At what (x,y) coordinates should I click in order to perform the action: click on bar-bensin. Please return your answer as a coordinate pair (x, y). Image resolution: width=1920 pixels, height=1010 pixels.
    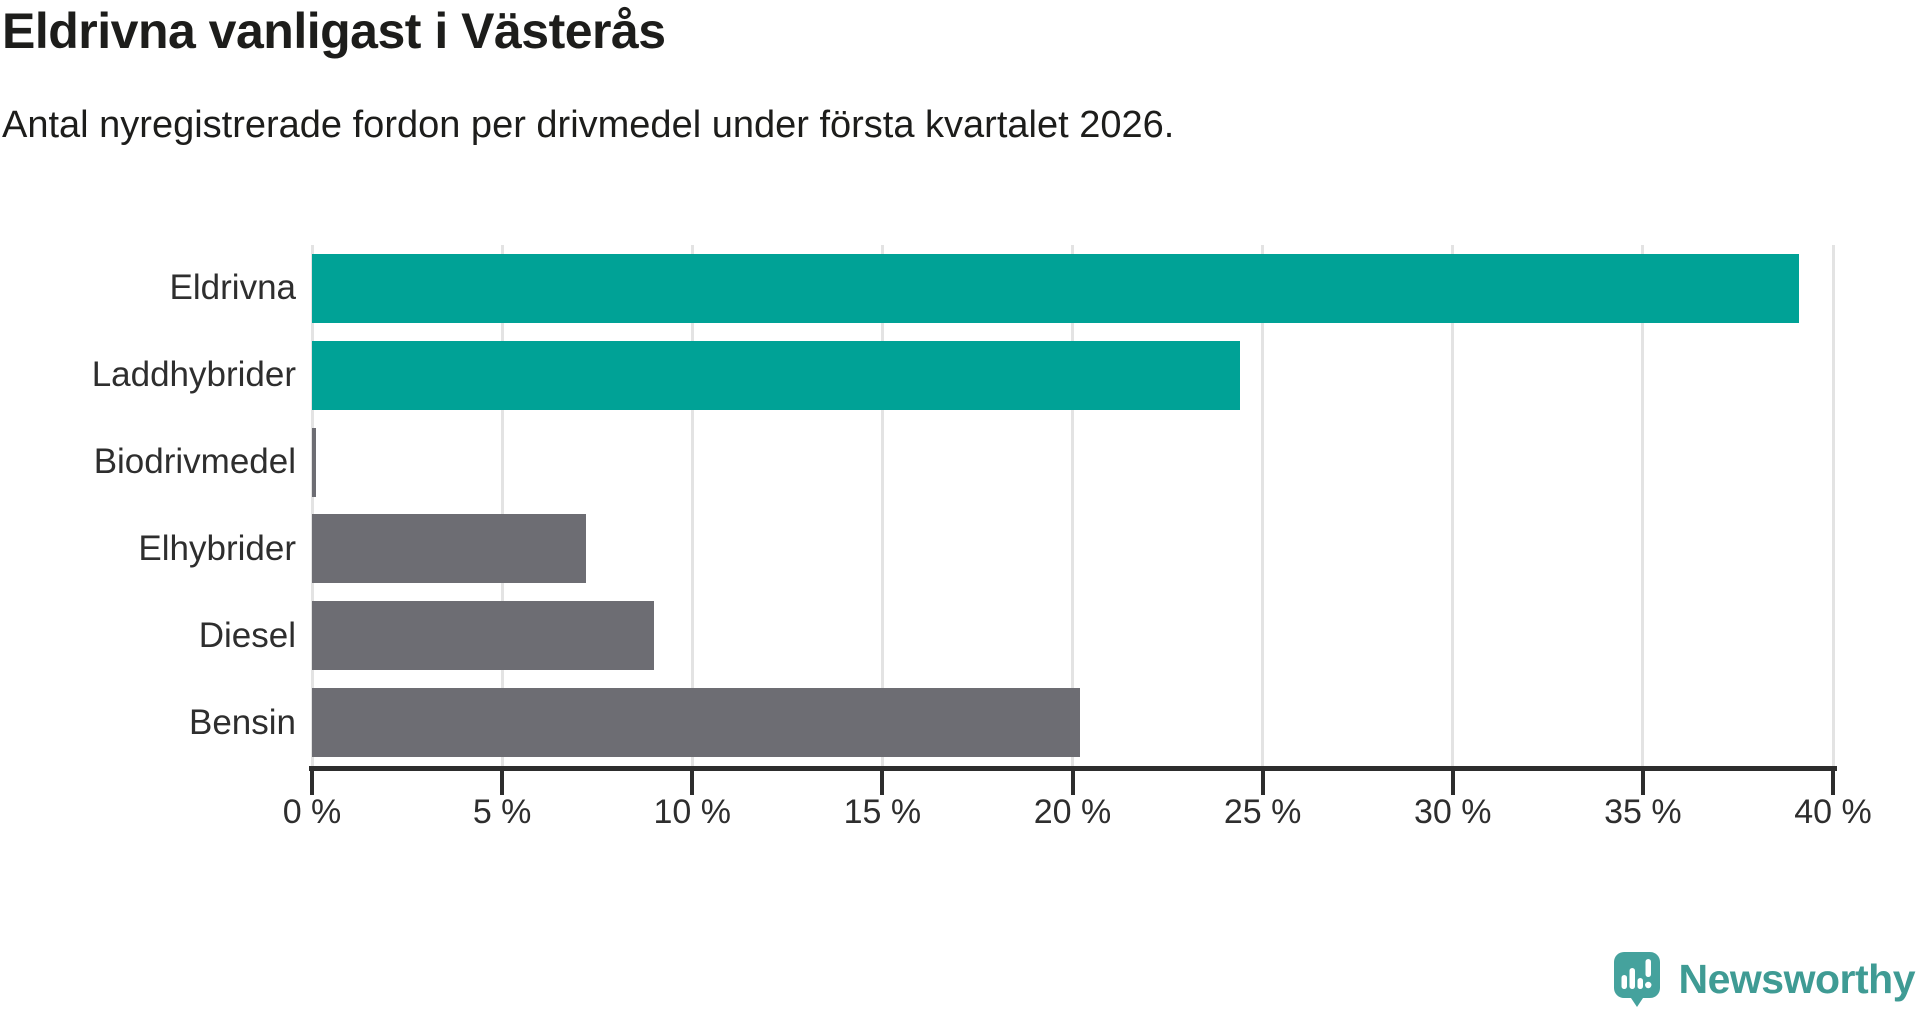
    Looking at the image, I should click on (696, 723).